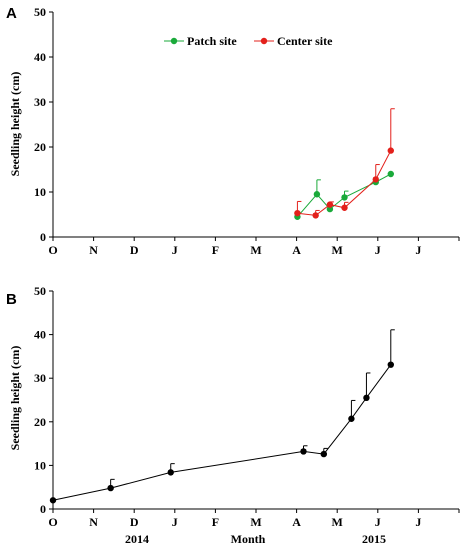  Describe the element at coordinates (40, 12) in the screenshot. I see `panel-a-y-tick-label: 50` at that location.